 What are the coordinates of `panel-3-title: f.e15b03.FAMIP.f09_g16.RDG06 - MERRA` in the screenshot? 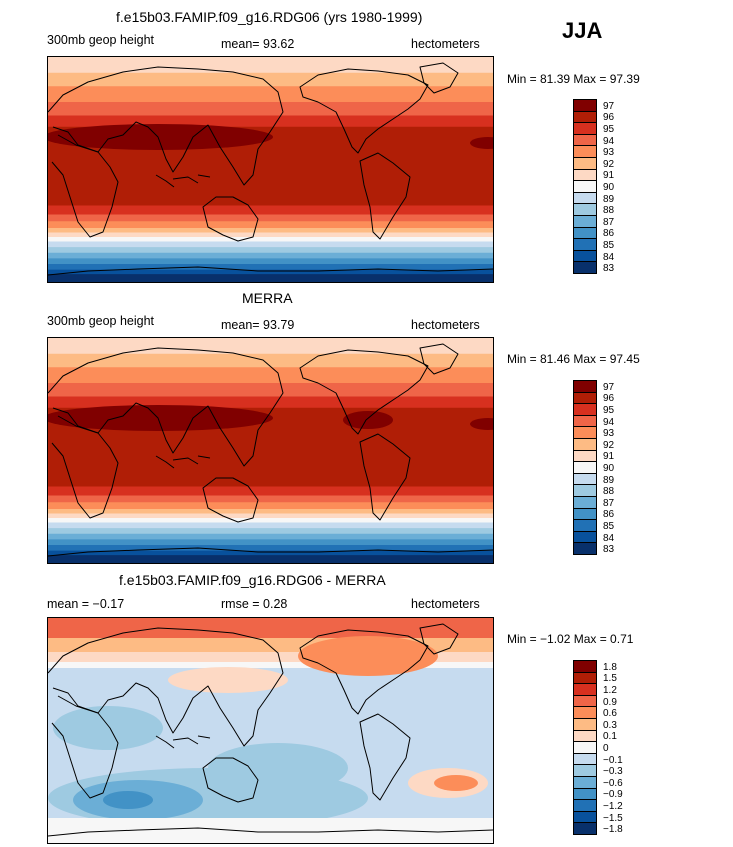 It's located at (252, 580).